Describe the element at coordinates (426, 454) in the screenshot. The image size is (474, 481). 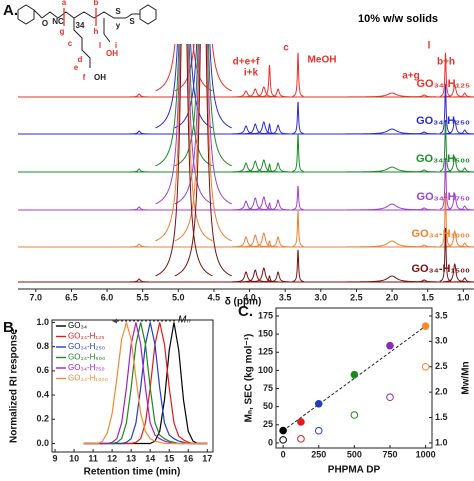
I see `x-tick-label: 1000` at that location.